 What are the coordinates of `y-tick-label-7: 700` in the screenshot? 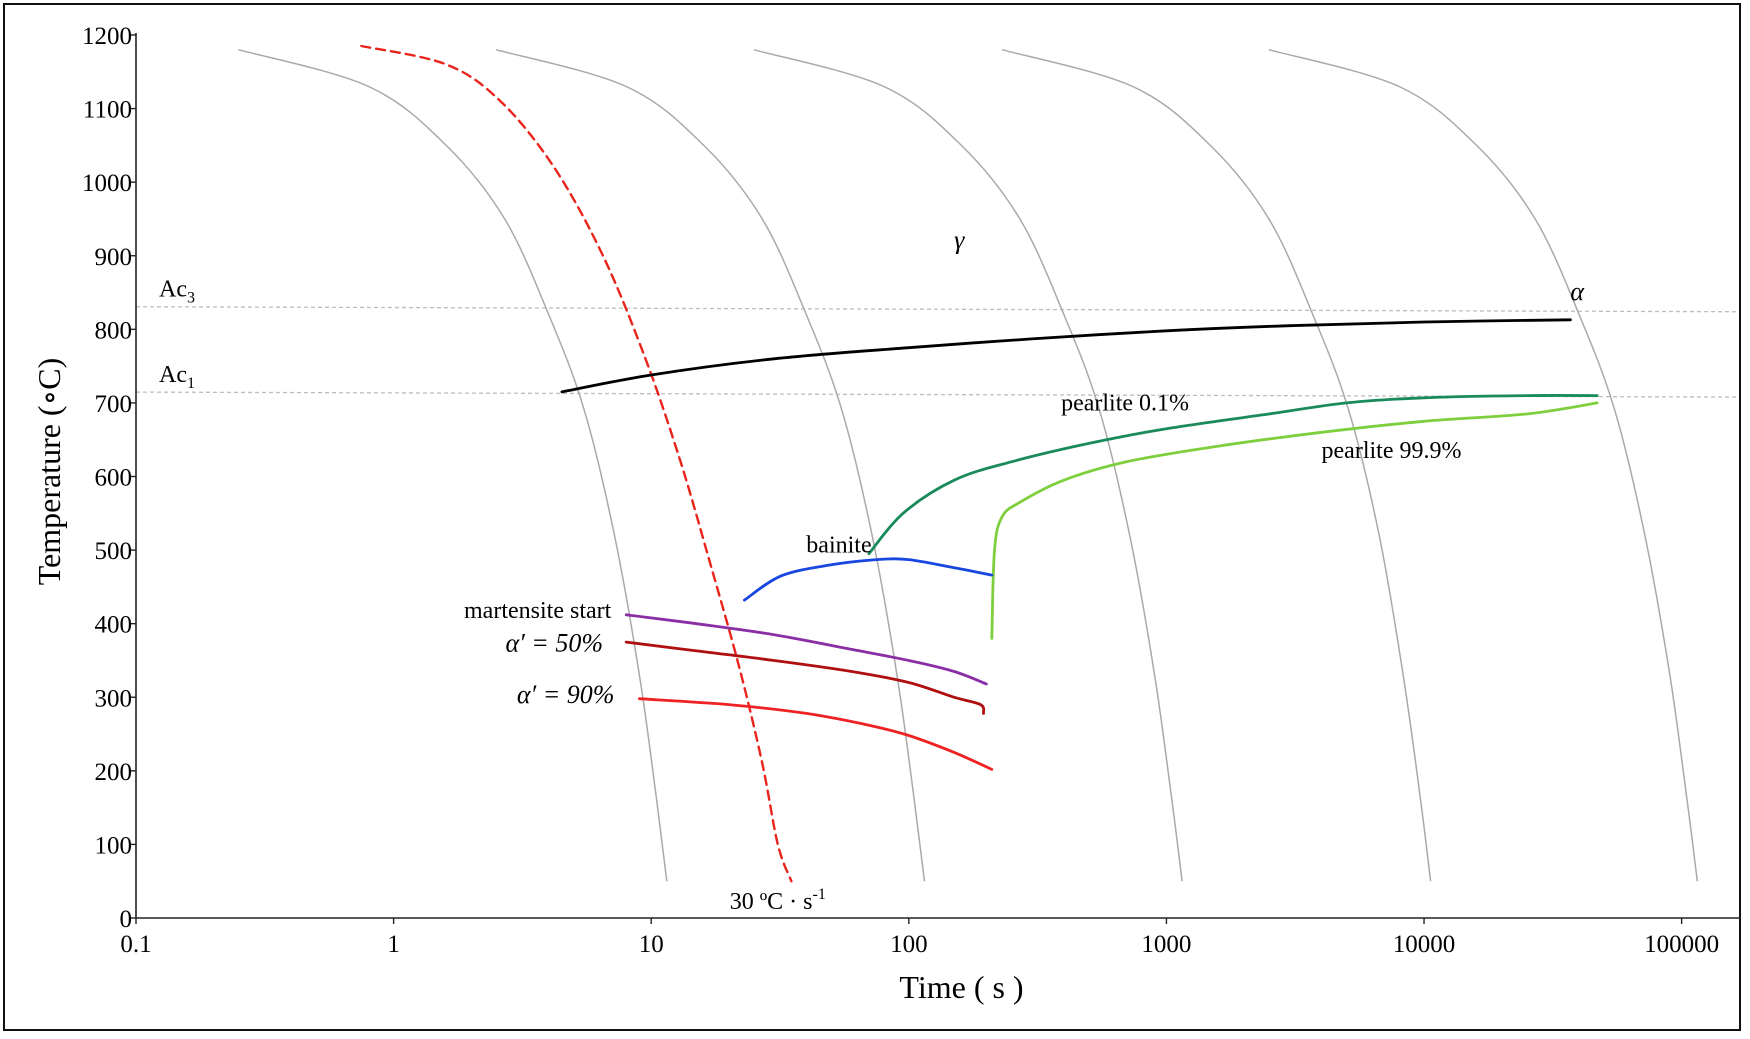 It's located at (114, 404).